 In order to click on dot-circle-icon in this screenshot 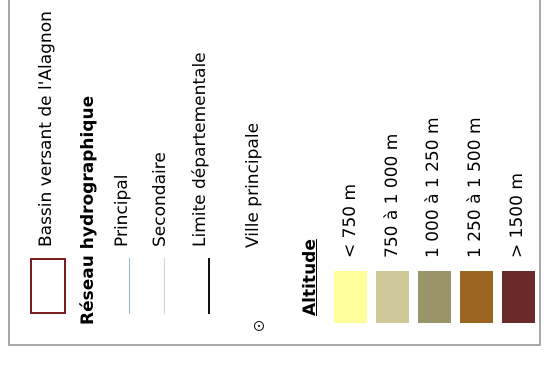, I will do `click(259, 326)`.